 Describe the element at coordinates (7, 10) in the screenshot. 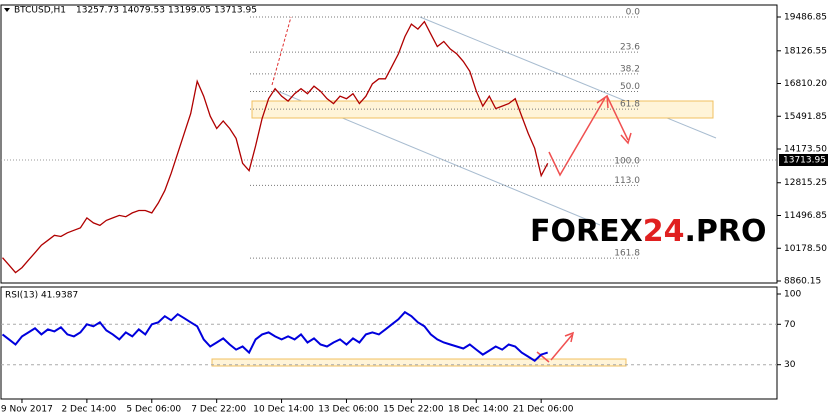

I see `menu-icon` at that location.